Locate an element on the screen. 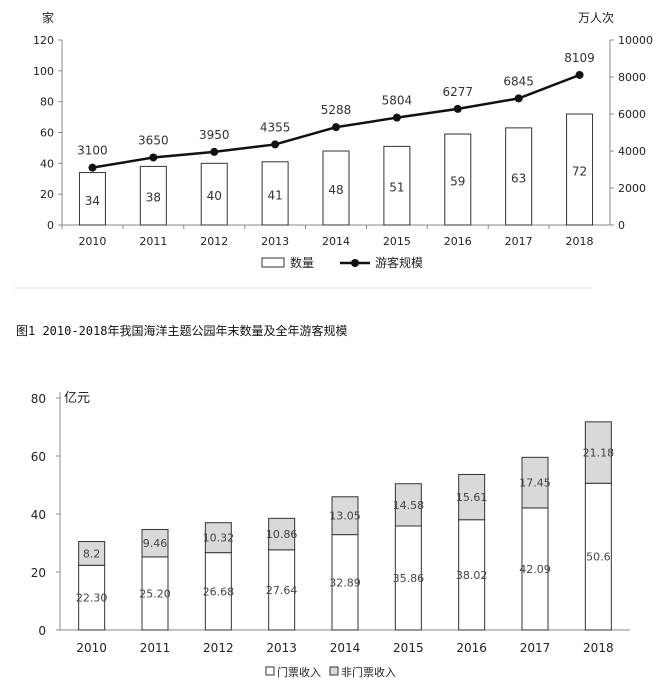 The image size is (658, 693). visitor-point-label: 6845 is located at coordinates (518, 81).